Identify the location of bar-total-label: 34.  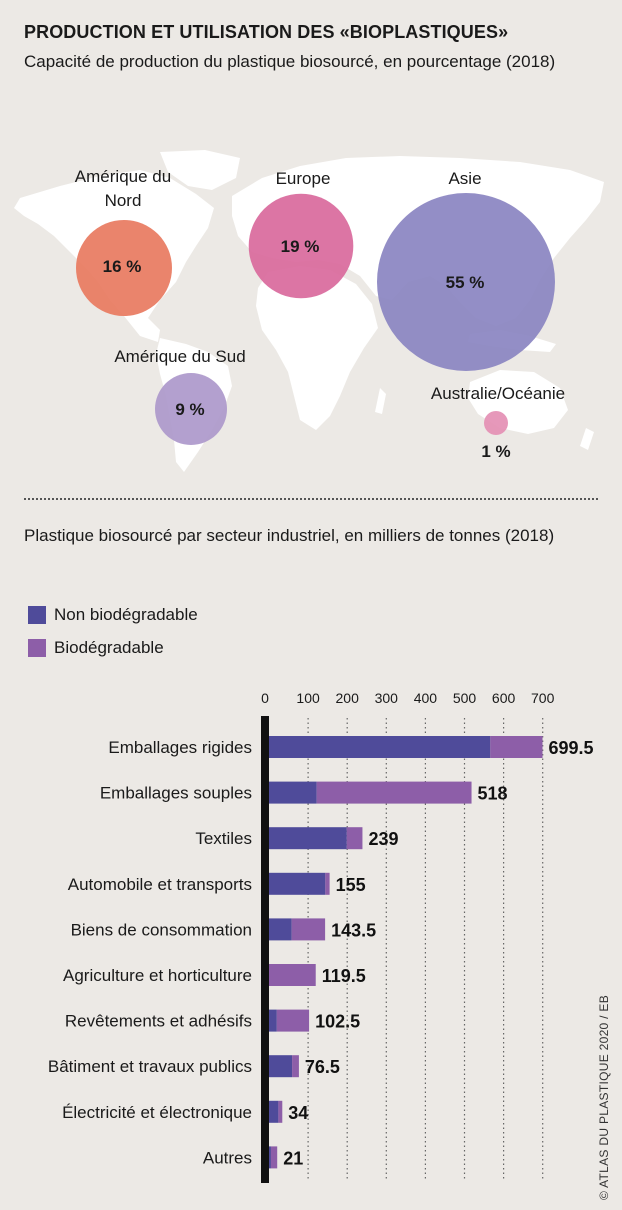
(298, 1113).